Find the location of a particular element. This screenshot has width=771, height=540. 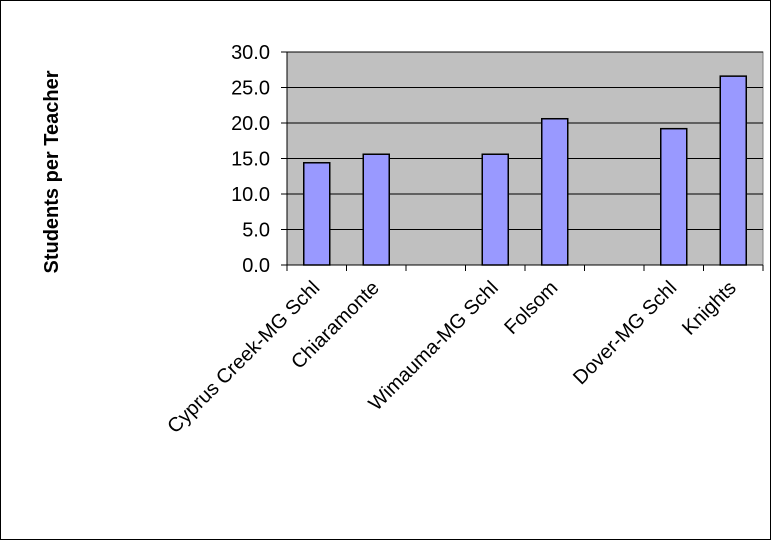

y-tick-labels: 0.0 5.0 10.0 15.0 20.0 25.0 30.0 is located at coordinates (250, 159).